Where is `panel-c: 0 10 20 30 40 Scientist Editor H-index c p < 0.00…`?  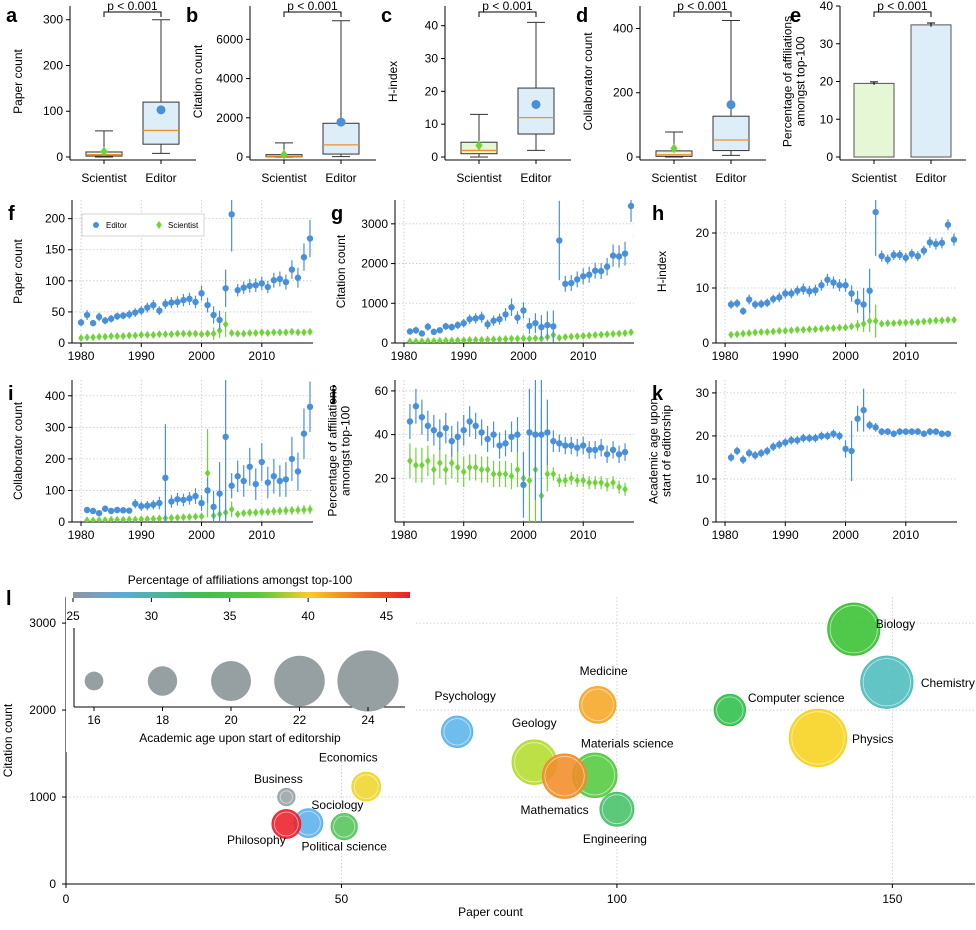
panel-c: 0 10 20 30 40 Scientist Editor H-index c p < 0.00… is located at coordinates (476, 92).